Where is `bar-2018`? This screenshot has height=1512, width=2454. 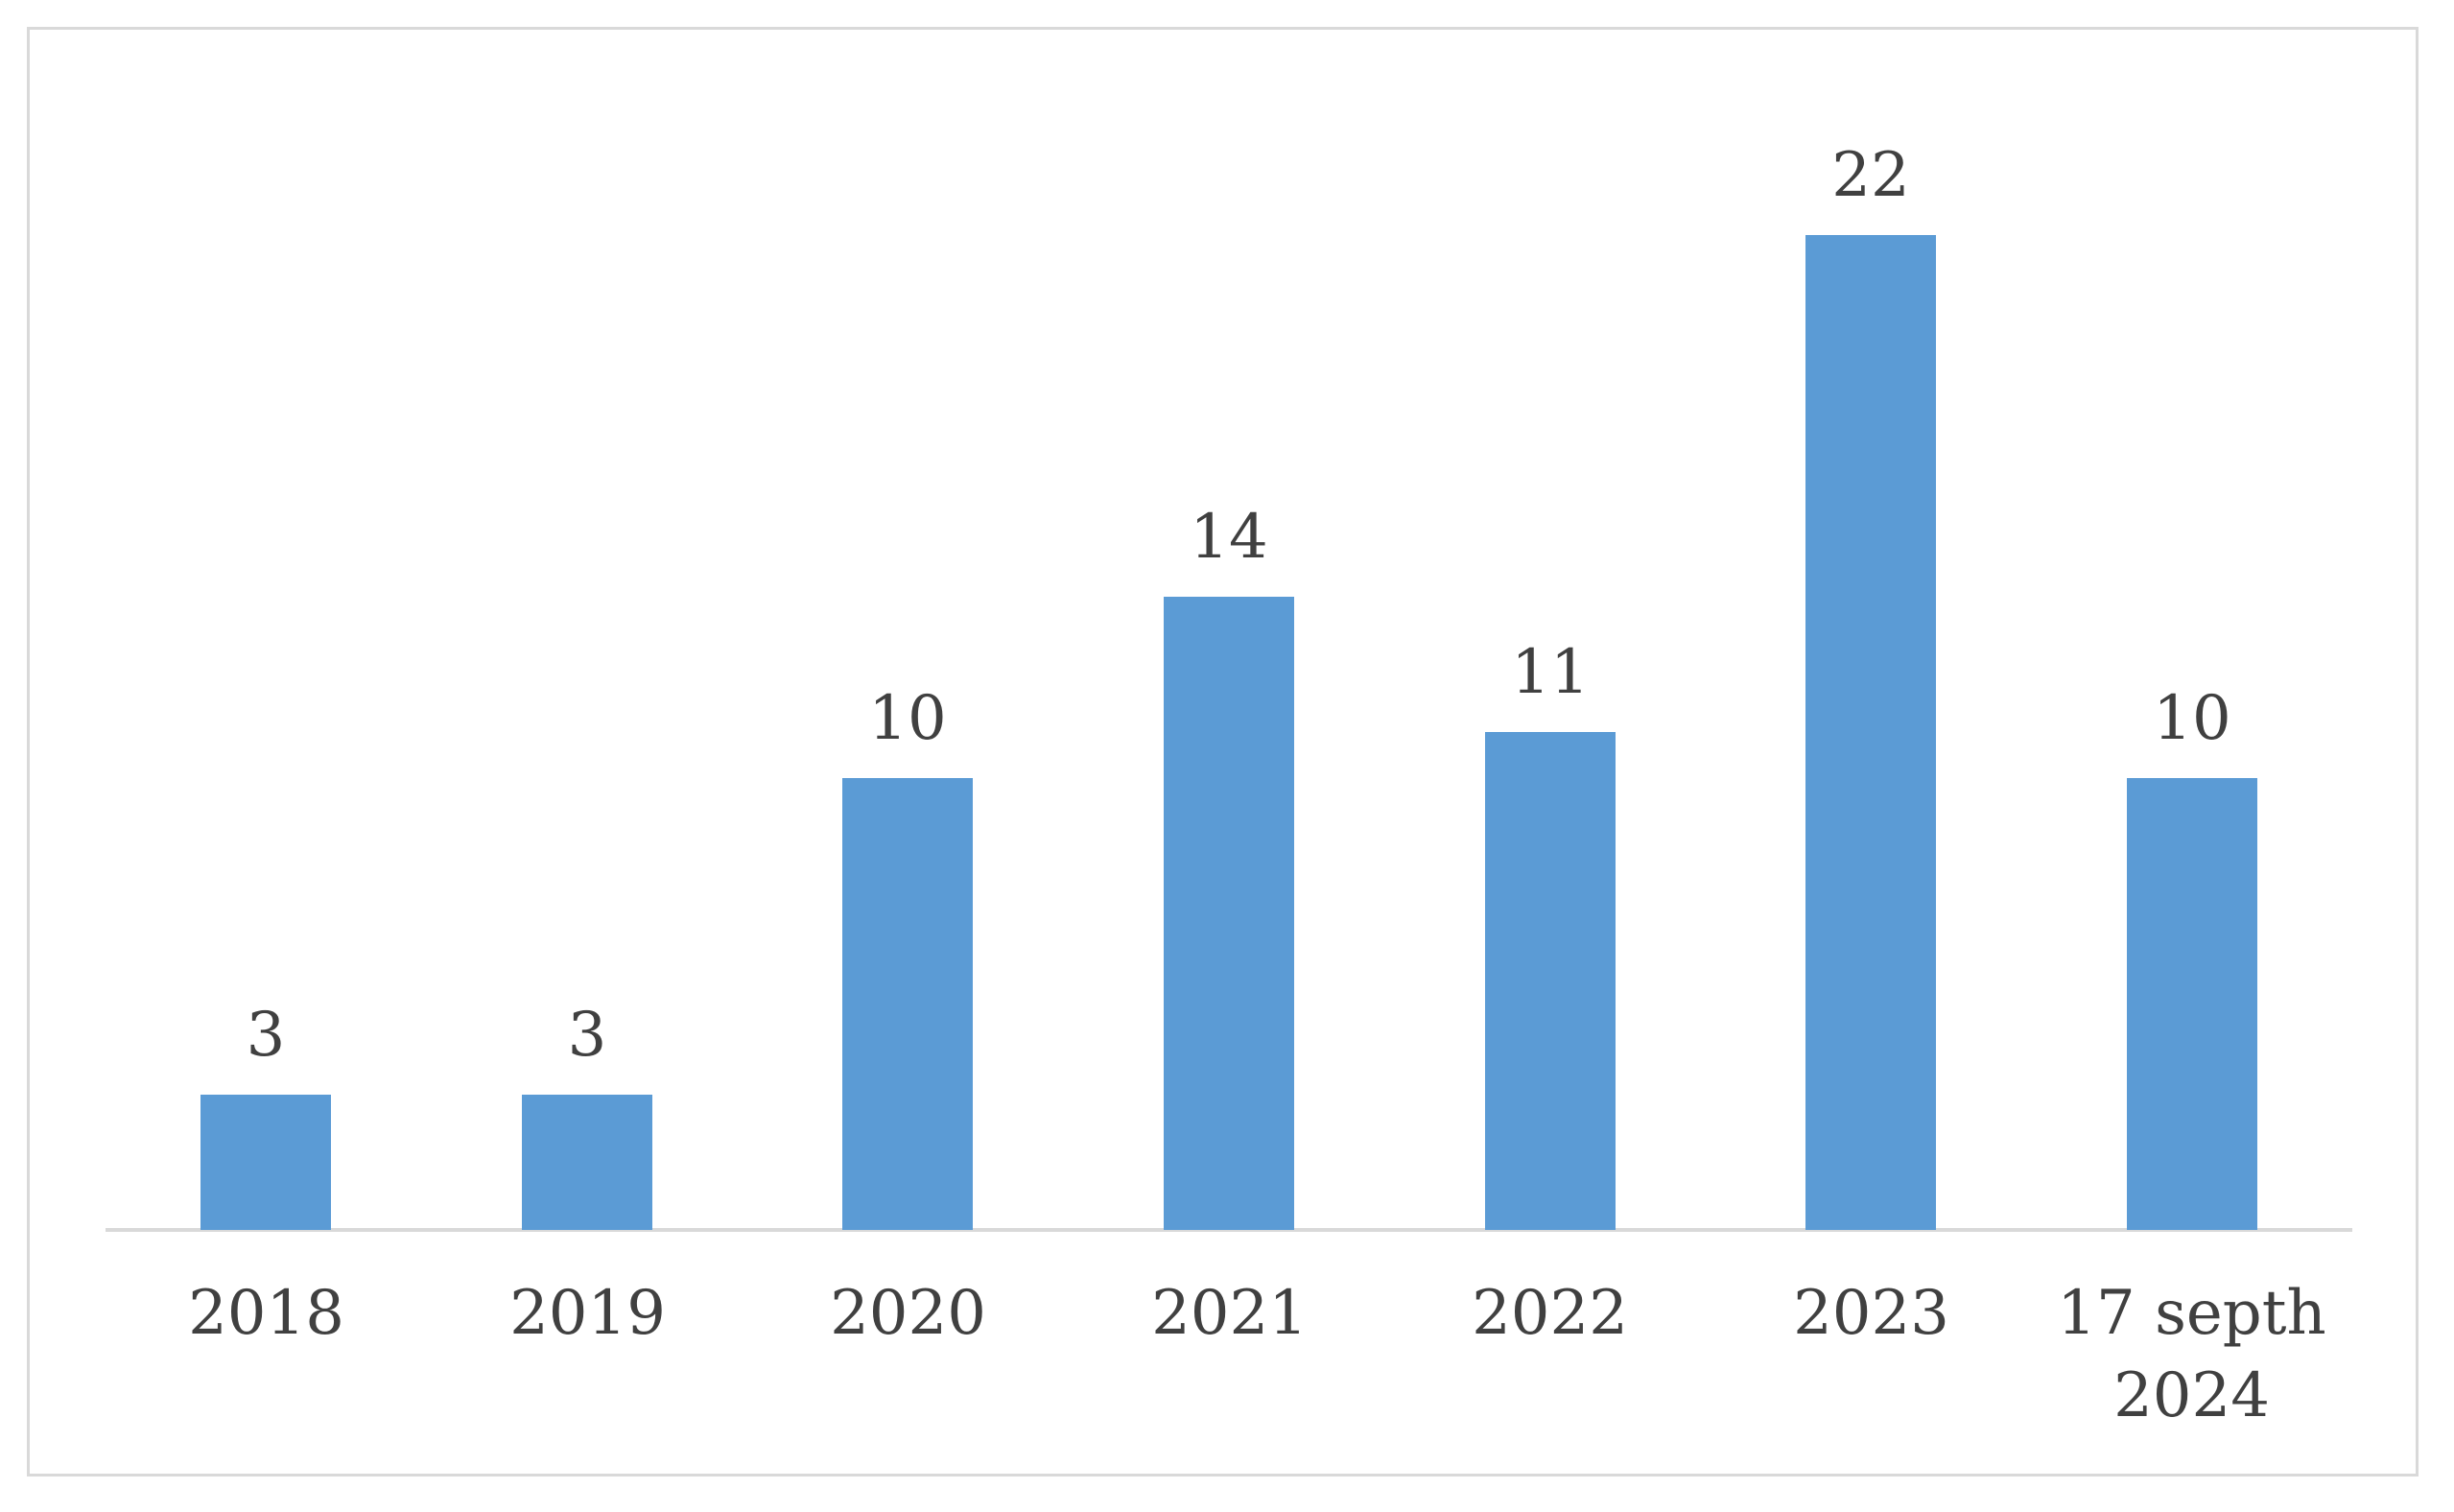
bar-2018 is located at coordinates (266, 1162).